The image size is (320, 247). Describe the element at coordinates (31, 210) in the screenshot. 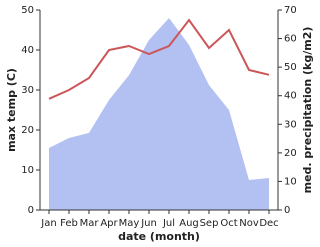

I see `y-tick-label: 0` at that location.